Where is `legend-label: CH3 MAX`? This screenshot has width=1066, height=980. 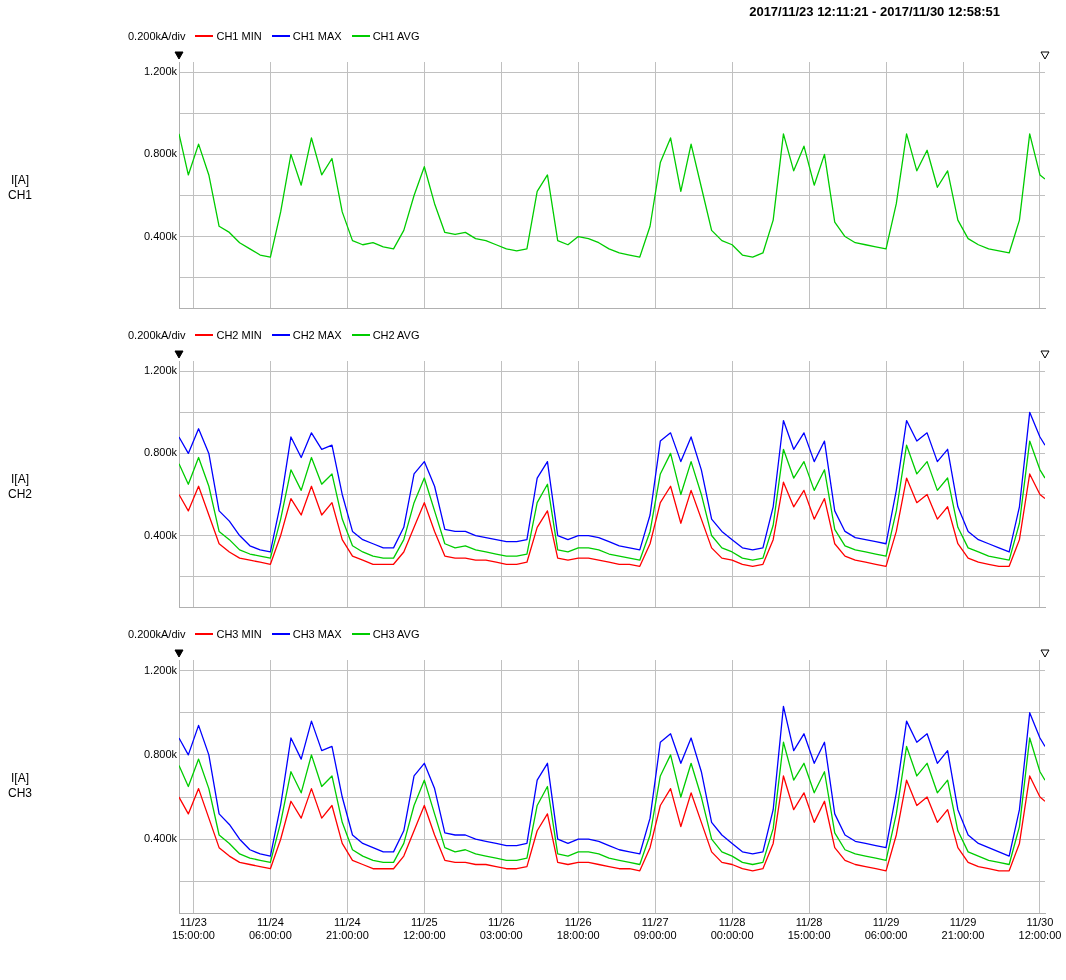 legend-label: CH3 MAX is located at coordinates (317, 634).